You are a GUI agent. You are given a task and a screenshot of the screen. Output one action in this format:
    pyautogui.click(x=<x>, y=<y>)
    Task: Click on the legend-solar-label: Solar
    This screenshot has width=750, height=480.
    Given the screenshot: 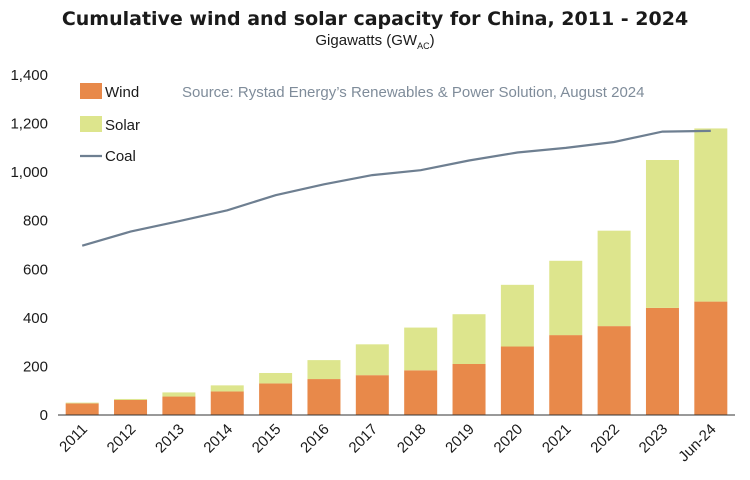 What is the action you would take?
    pyautogui.click(x=122, y=125)
    